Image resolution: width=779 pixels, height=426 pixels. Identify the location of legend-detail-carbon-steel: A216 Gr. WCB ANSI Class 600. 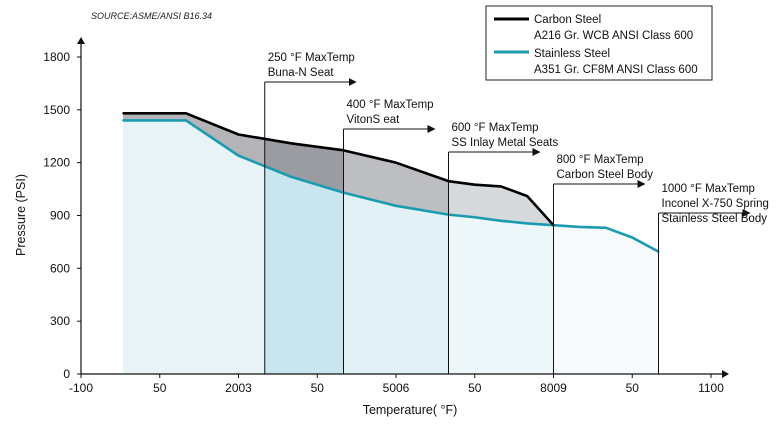
(613, 36).